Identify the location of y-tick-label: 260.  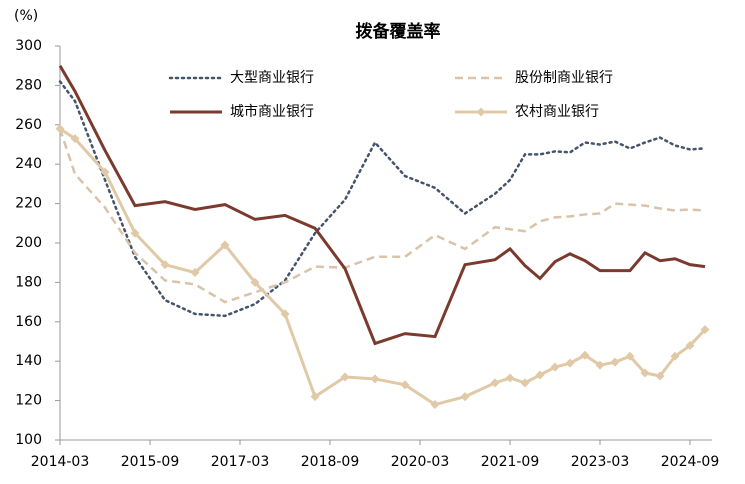
(28, 125).